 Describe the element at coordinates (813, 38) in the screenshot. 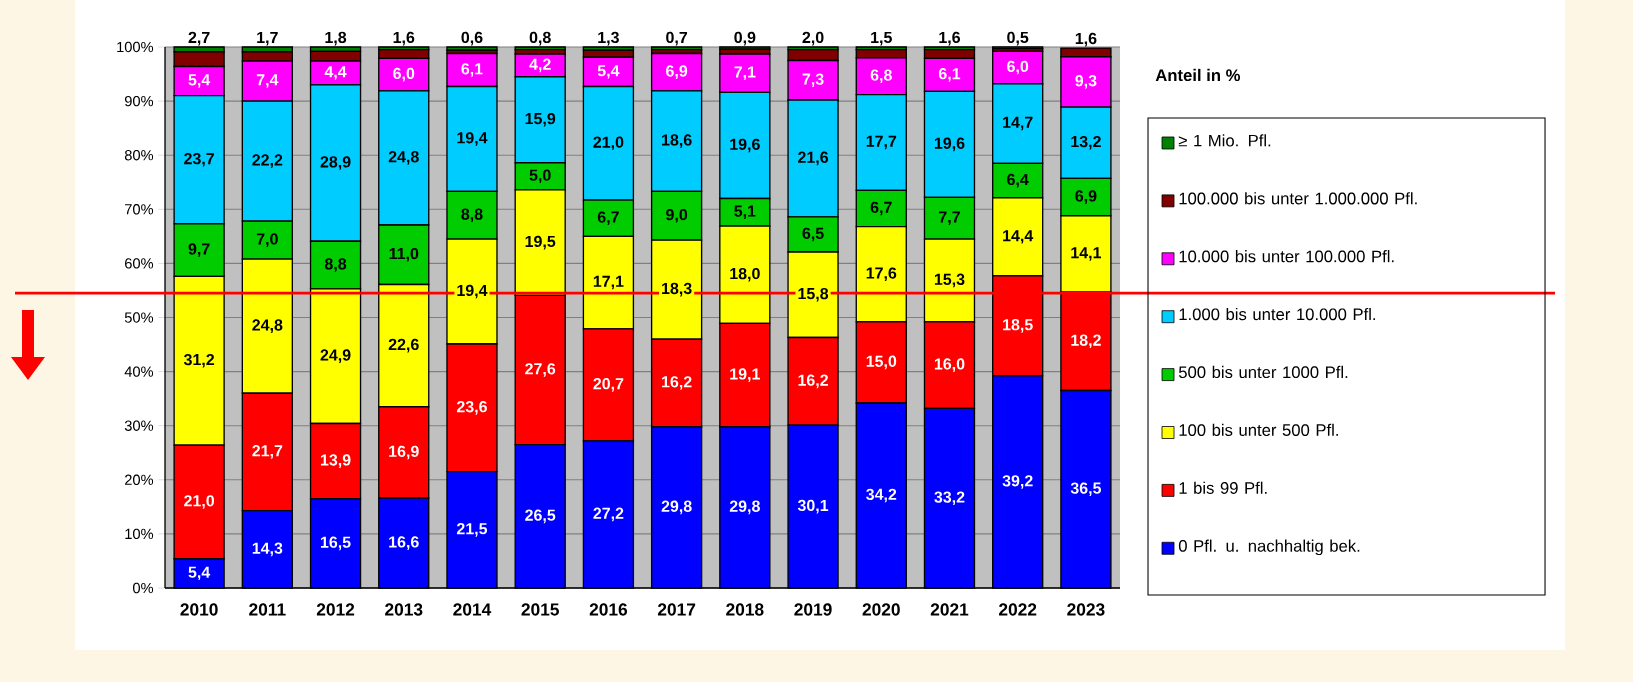

I see `data-label: 2,0` at that location.